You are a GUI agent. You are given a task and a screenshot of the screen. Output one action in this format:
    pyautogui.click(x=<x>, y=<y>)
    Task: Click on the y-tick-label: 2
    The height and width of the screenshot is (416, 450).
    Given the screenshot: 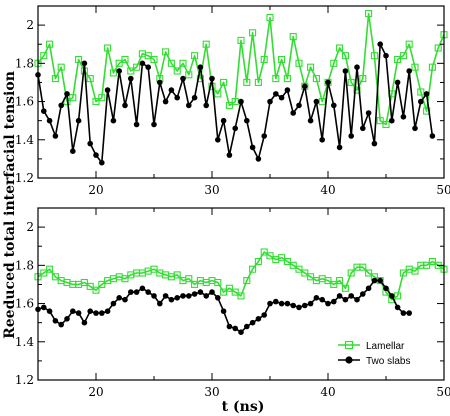 What is the action you would take?
    pyautogui.click(x=30, y=227)
    